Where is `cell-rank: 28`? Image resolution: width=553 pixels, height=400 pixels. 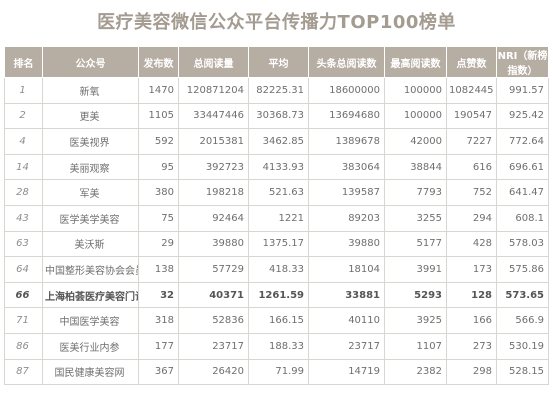 cell-rank: 28 is located at coordinates (23, 192).